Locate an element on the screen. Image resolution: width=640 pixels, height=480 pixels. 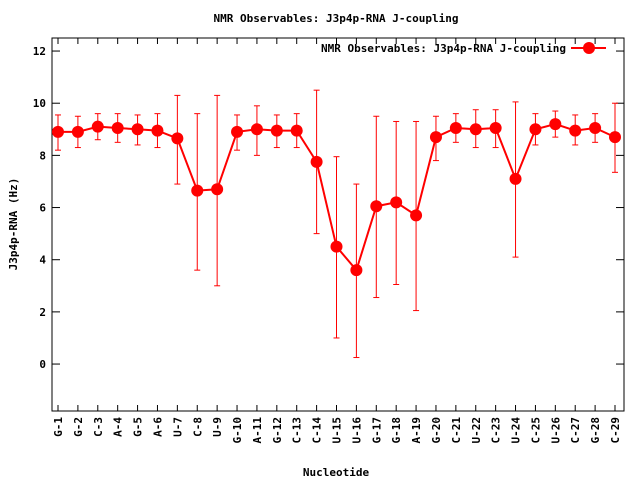
x-tick-label: C-23 is located at coordinates (496, 430).